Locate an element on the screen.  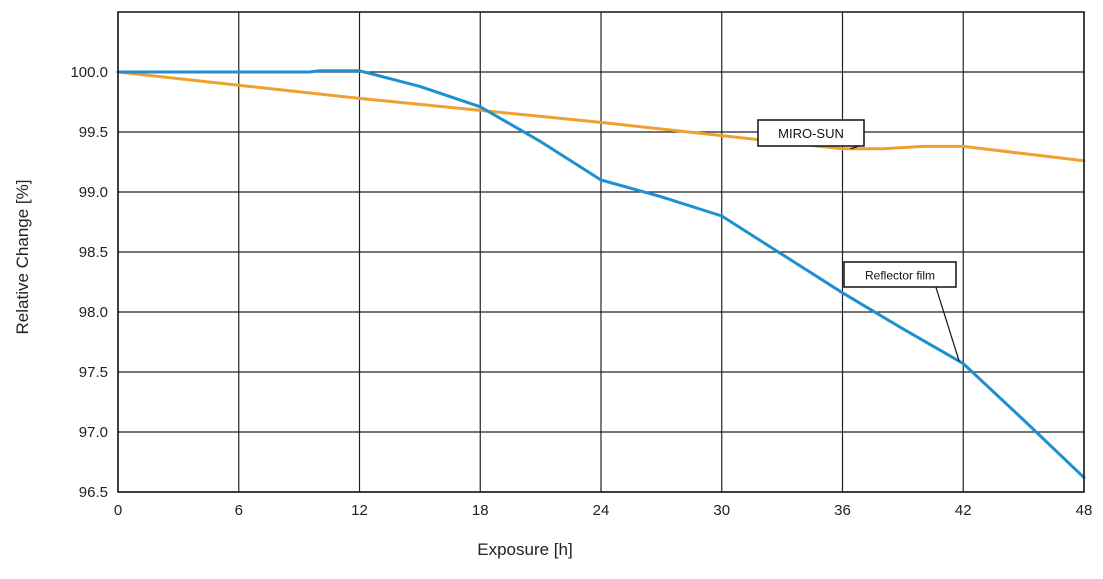
y-tick-label: 98.0 is located at coordinates (93, 312).